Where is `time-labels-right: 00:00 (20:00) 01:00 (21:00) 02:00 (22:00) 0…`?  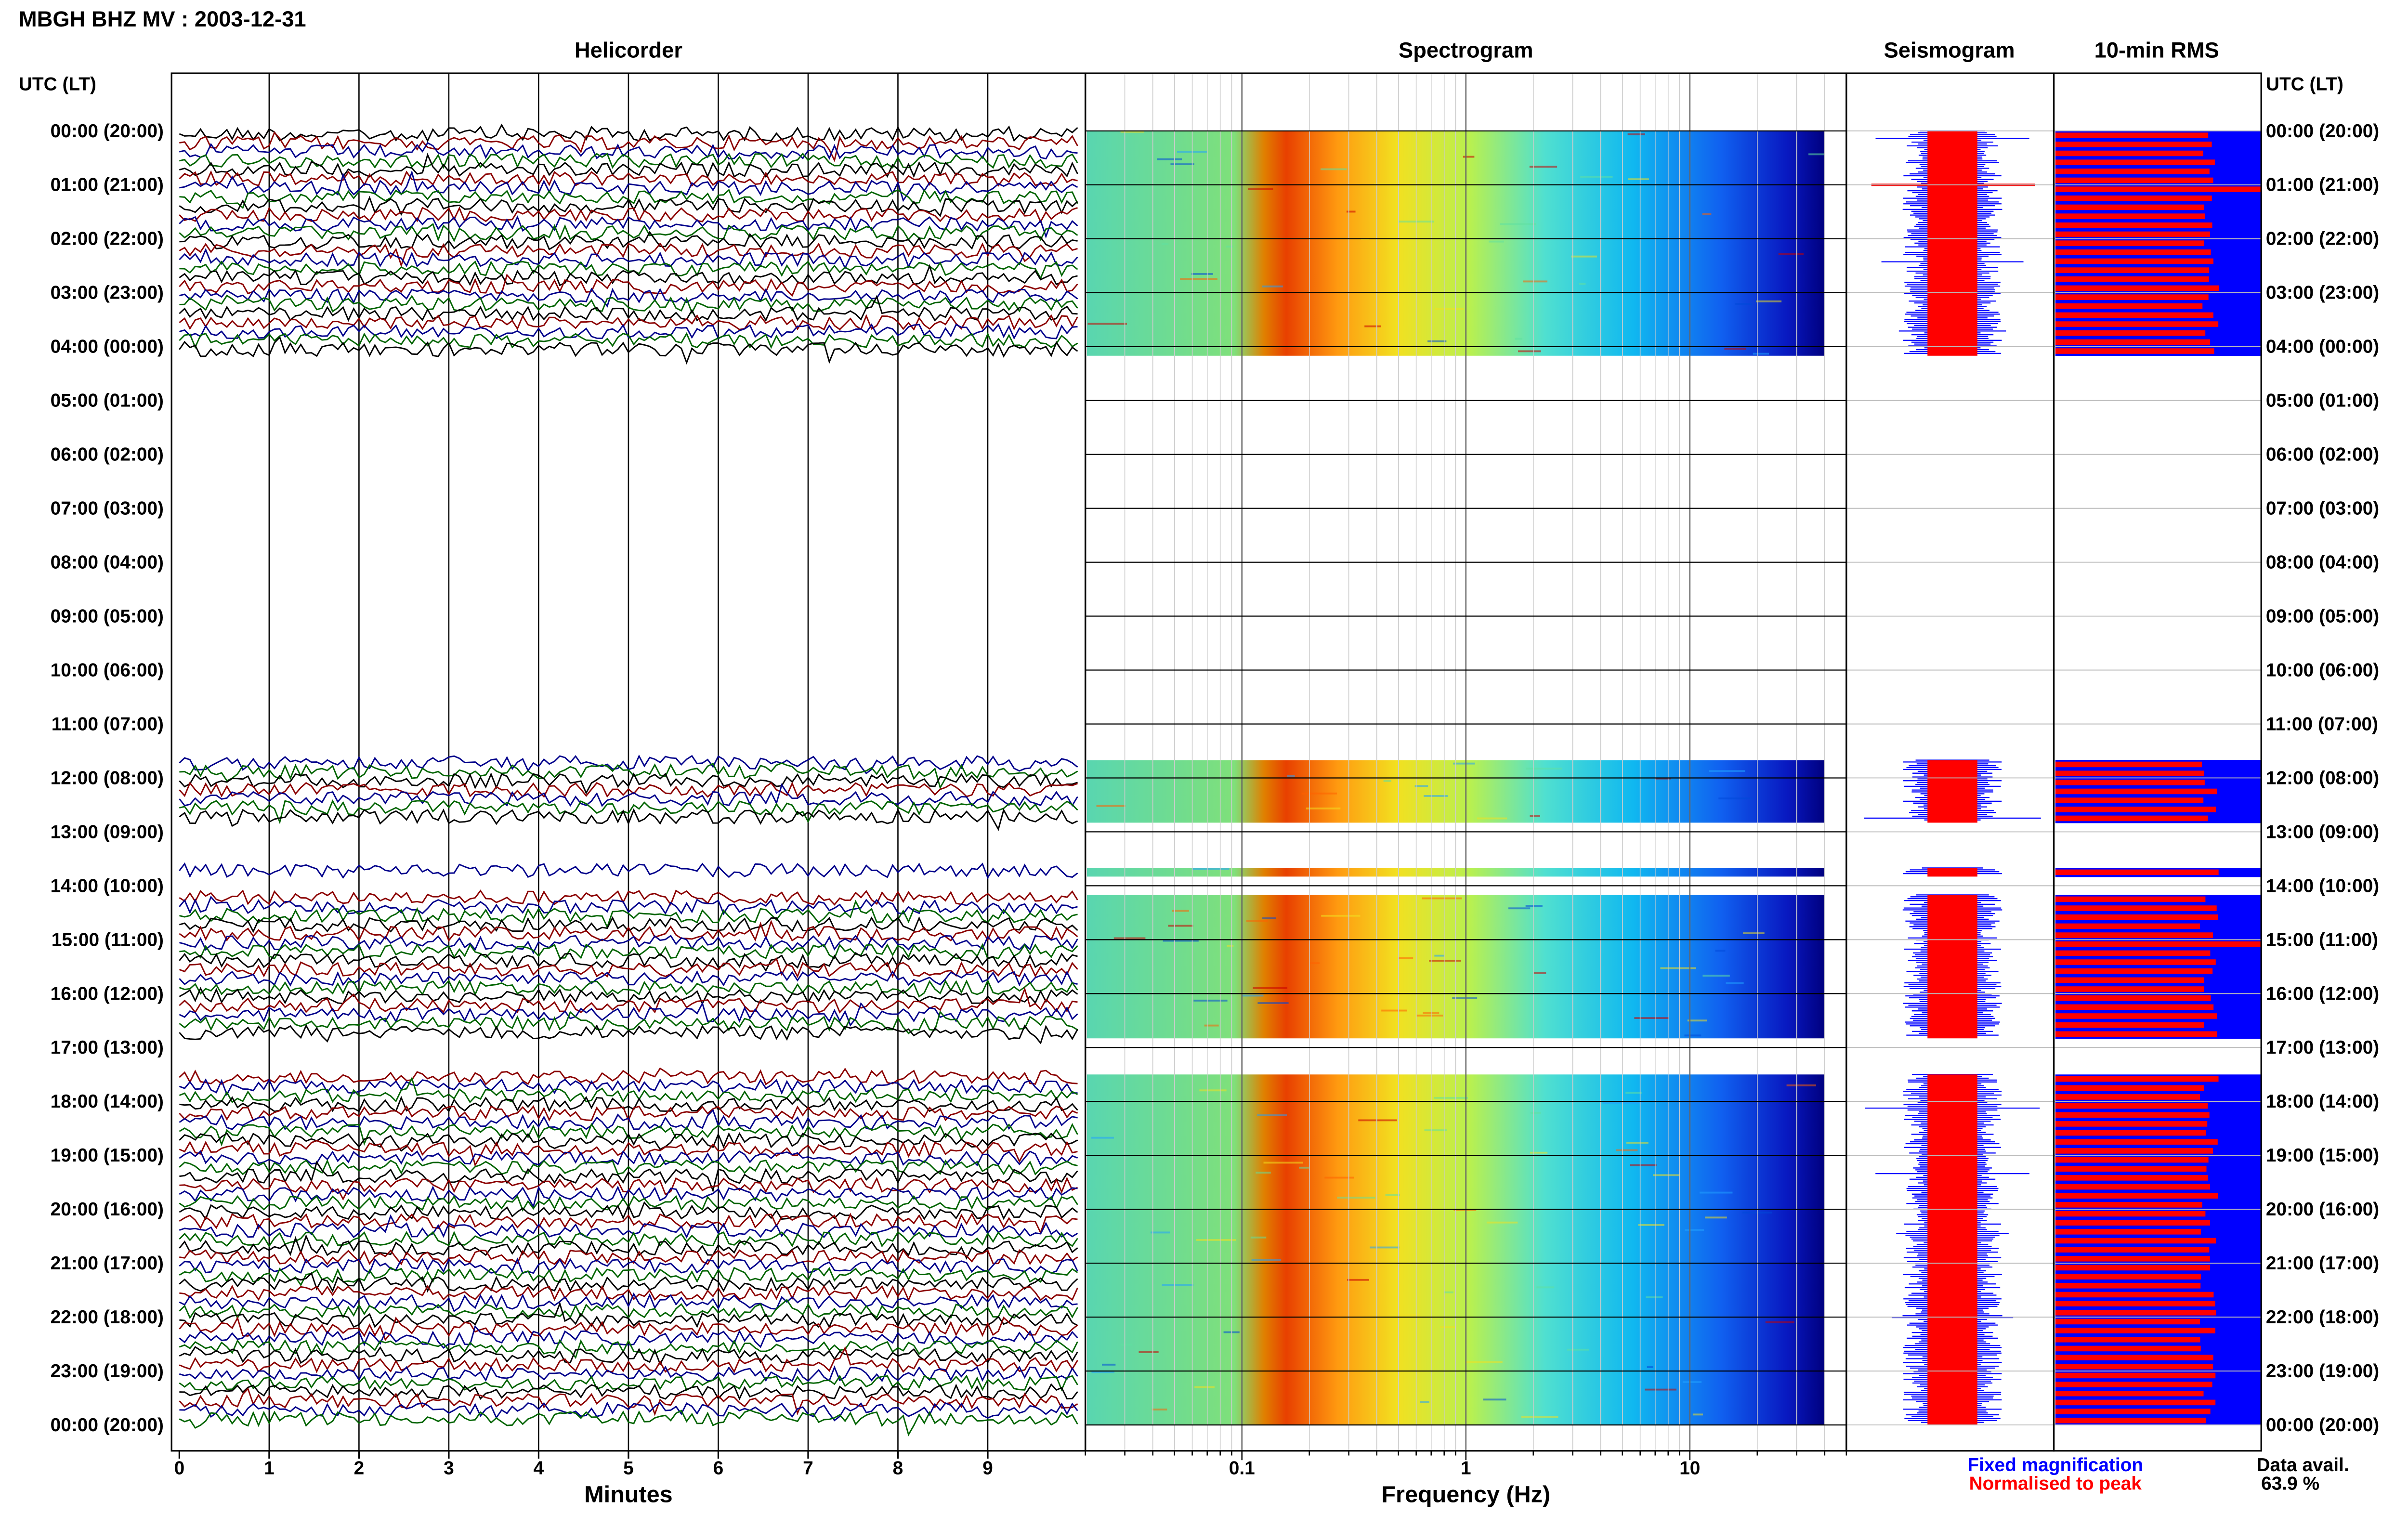
time-labels-right: 00:00 (20:00) 01:00 (21:00) 02:00 (22:00) 0… is located at coordinates (2322, 778).